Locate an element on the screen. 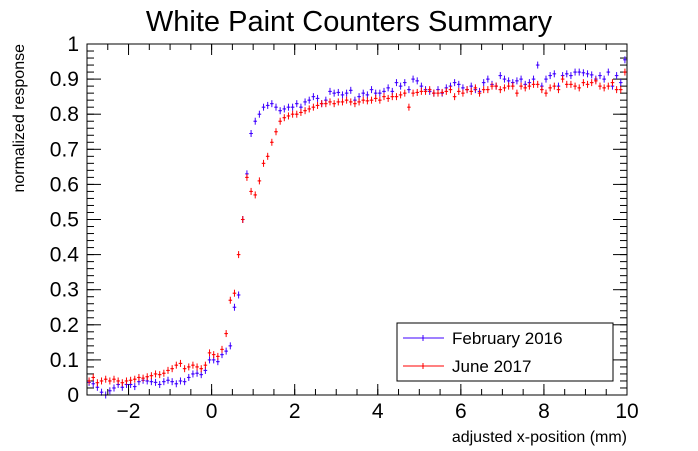 This screenshot has width=698, height=451. legend: February 2016 June 2017 is located at coordinates (505, 352).